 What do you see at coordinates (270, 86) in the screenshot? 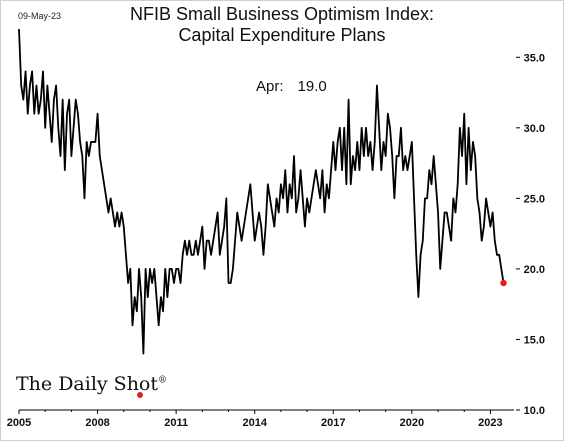
I see `annotation-label: Apr:` at bounding box center [270, 86].